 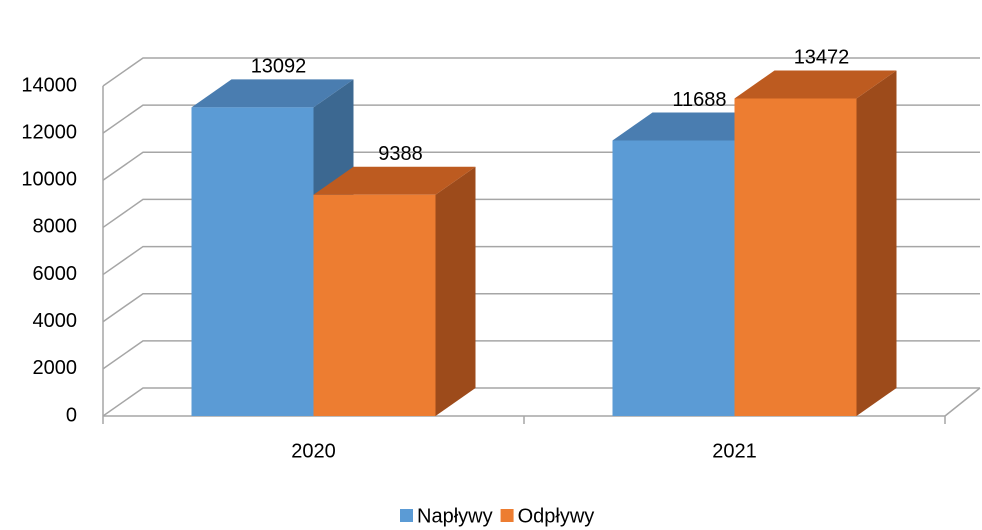 I want to click on y-tick-label: 4000, so click(x=55, y=321).